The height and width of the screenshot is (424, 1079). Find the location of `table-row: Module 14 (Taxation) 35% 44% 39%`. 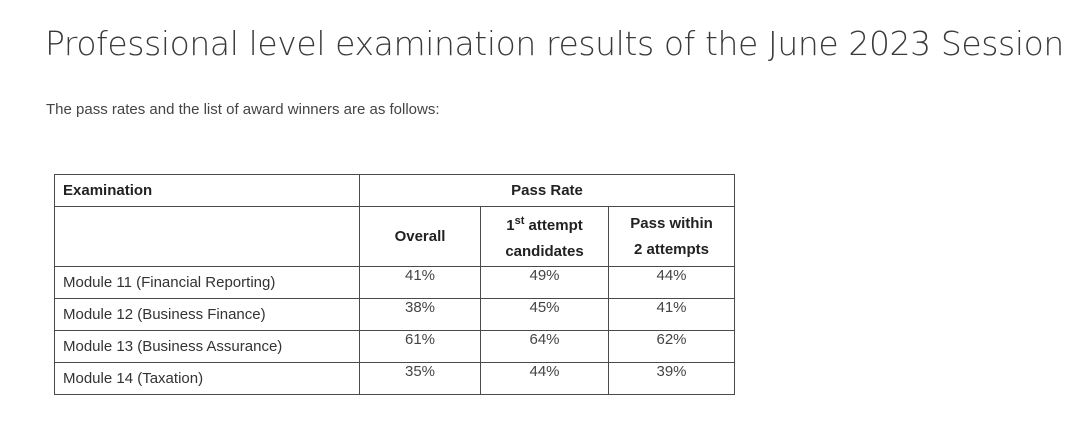

table-row: Module 14 (Taxation) 35% 44% 39% is located at coordinates (395, 378).